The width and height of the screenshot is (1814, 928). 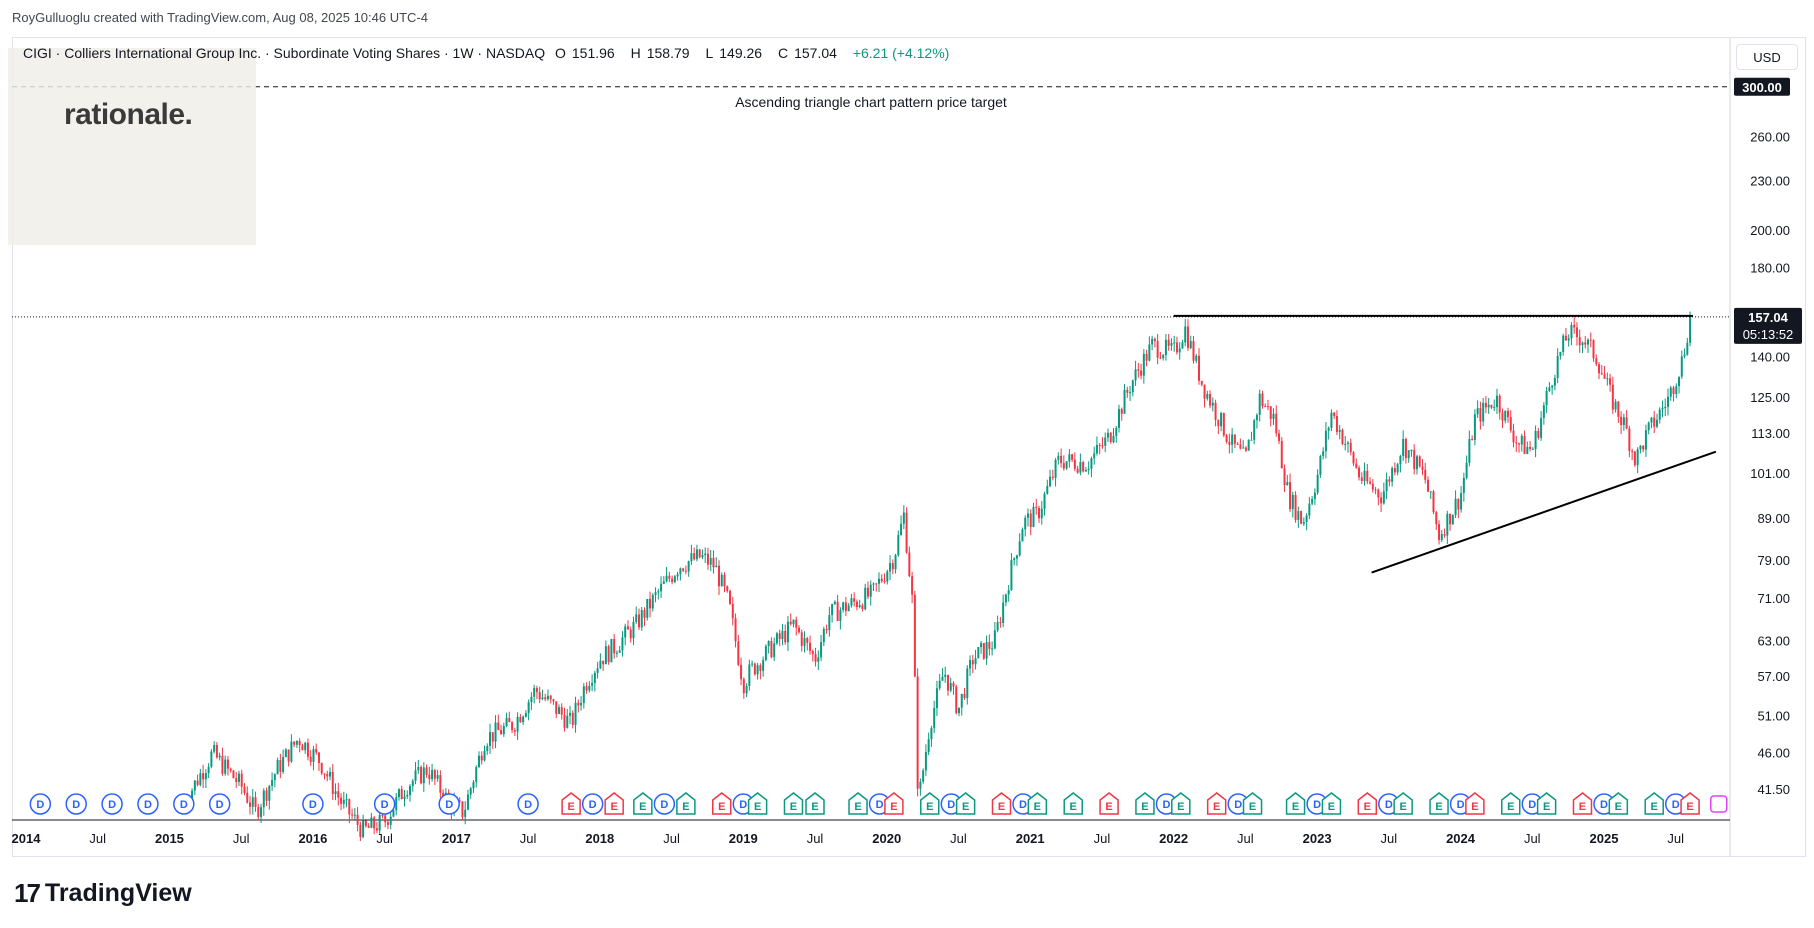 What do you see at coordinates (1544, 512) in the screenshot?
I see `support-trendline` at bounding box center [1544, 512].